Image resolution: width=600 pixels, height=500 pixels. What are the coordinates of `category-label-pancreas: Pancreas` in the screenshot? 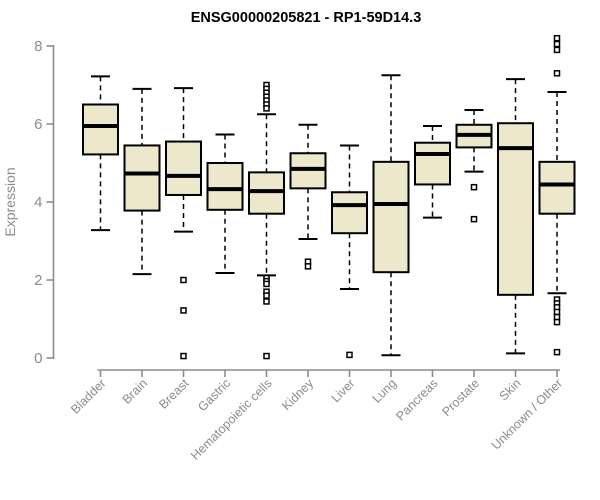 It's located at (416, 399).